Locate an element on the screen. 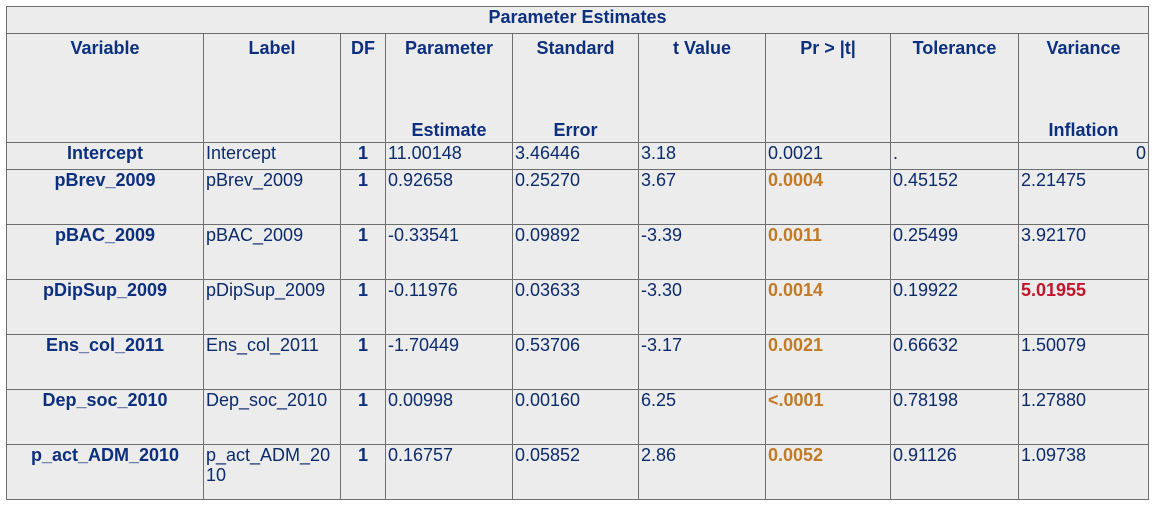 This screenshot has height=512, width=1159. cell-tolerance: . is located at coordinates (954, 156).